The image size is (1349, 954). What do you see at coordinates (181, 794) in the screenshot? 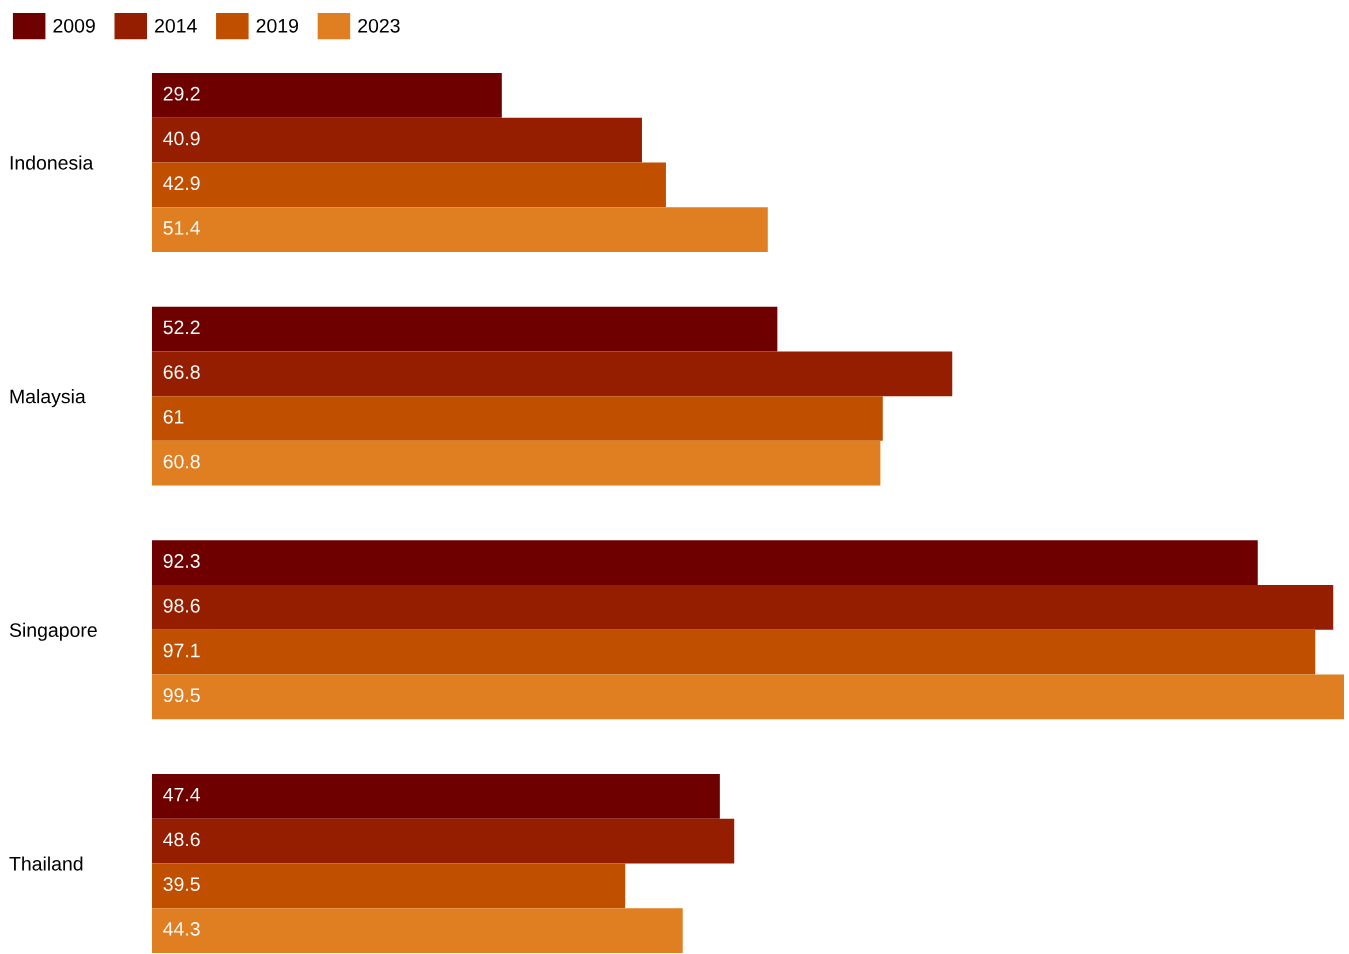
I see `data-label: 47.4` at bounding box center [181, 794].